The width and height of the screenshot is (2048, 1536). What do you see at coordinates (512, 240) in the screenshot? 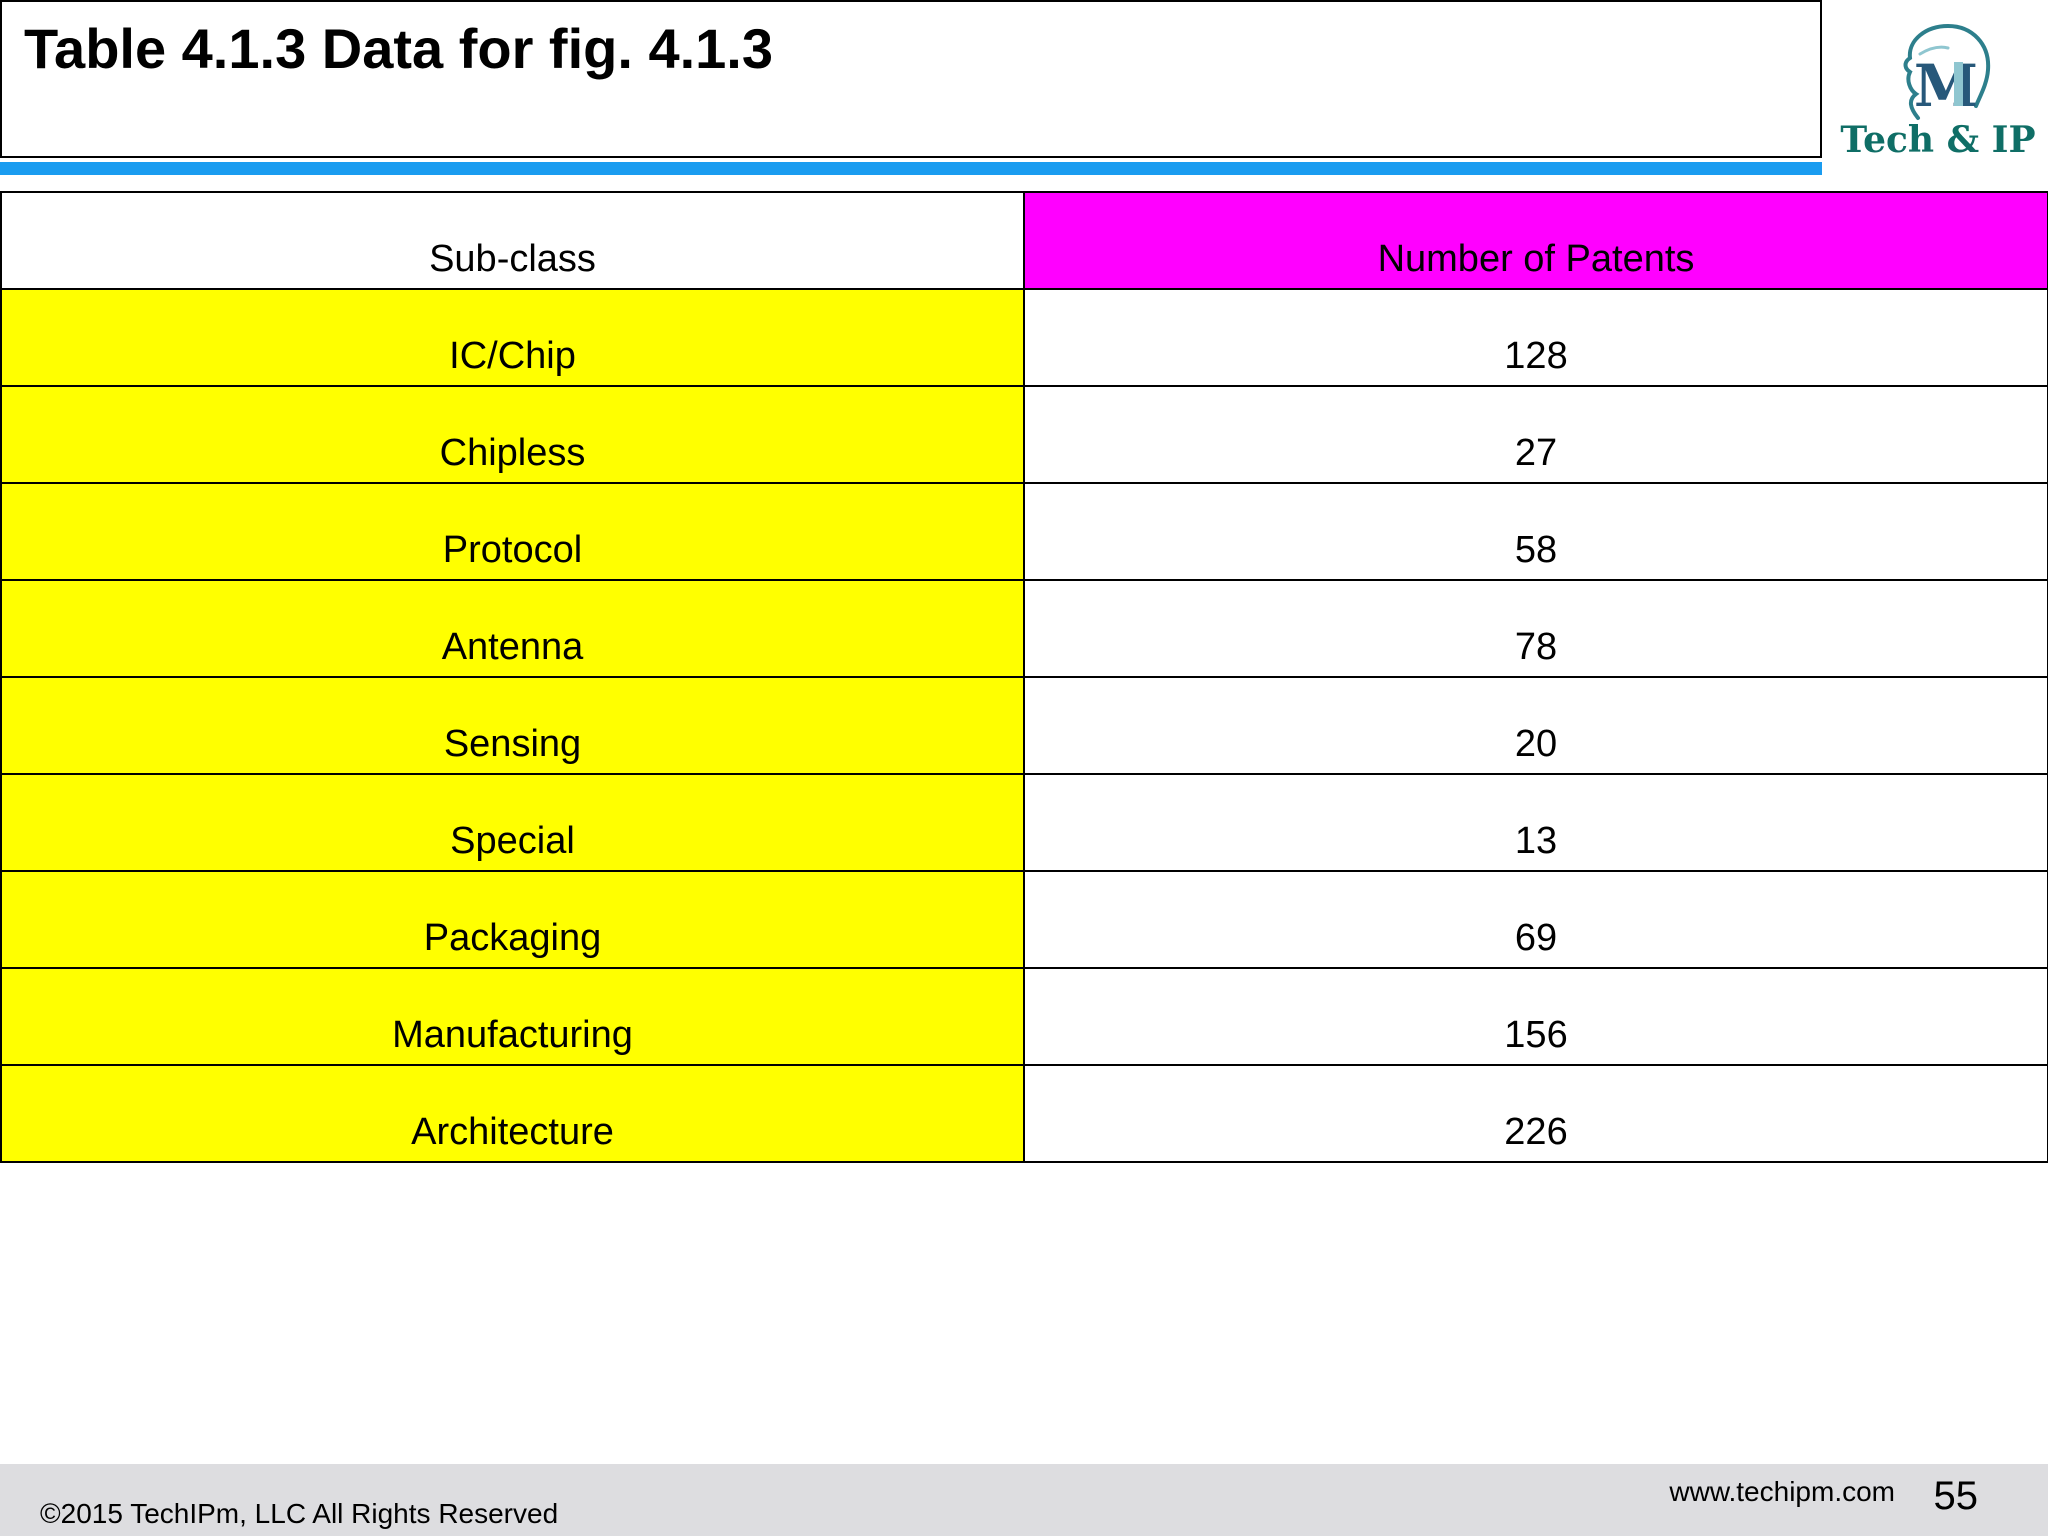
I see `header-sub-class: Sub-class` at bounding box center [512, 240].